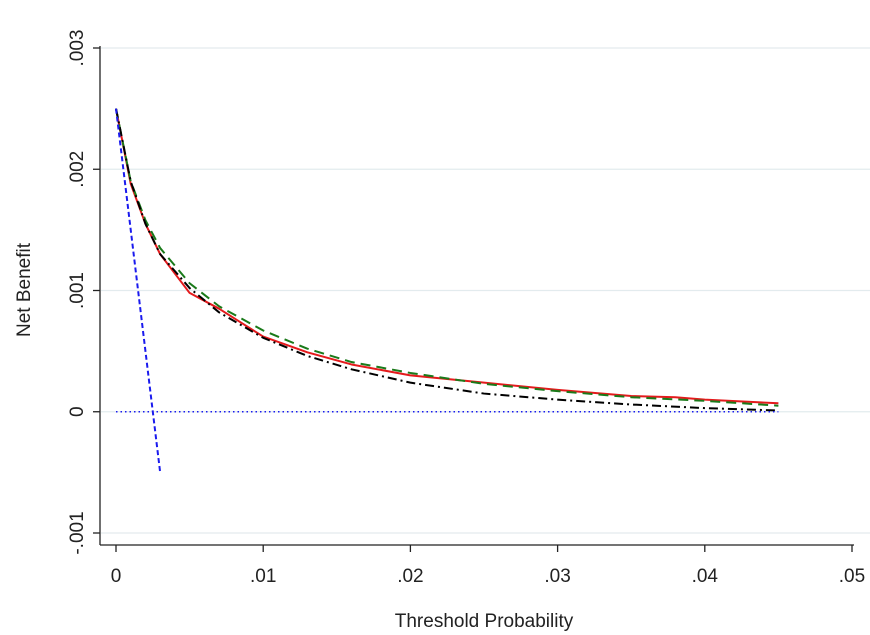 The width and height of the screenshot is (870, 635). Describe the element at coordinates (77, 532) in the screenshot. I see `y-tick-label-0: -.001` at that location.